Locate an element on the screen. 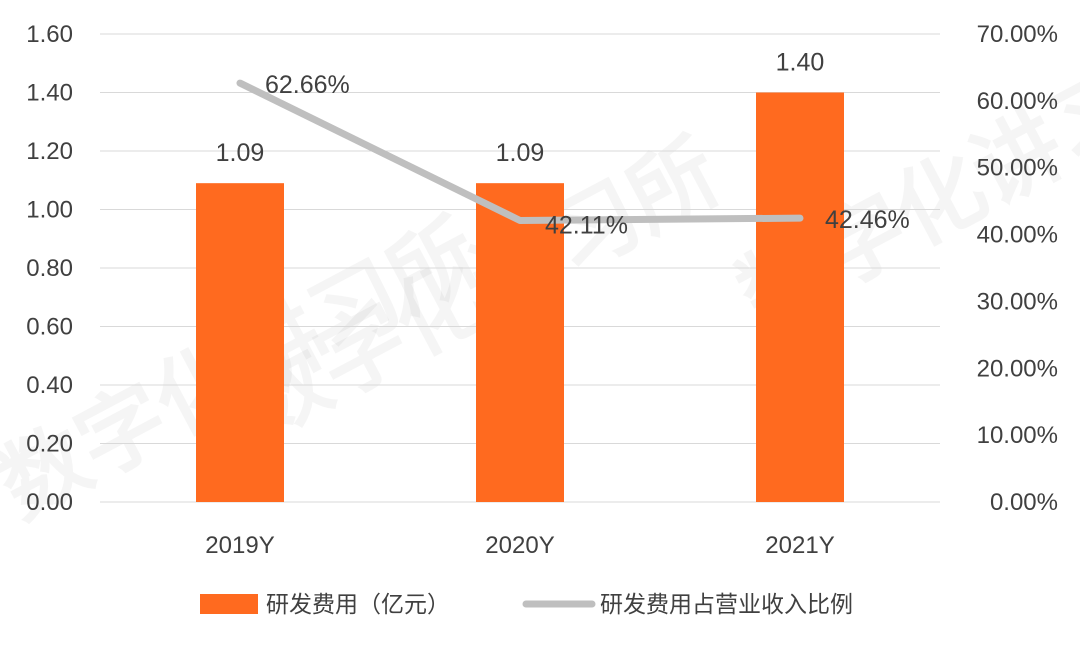  y-tick-label-right: 50.00% is located at coordinates (1017, 168).